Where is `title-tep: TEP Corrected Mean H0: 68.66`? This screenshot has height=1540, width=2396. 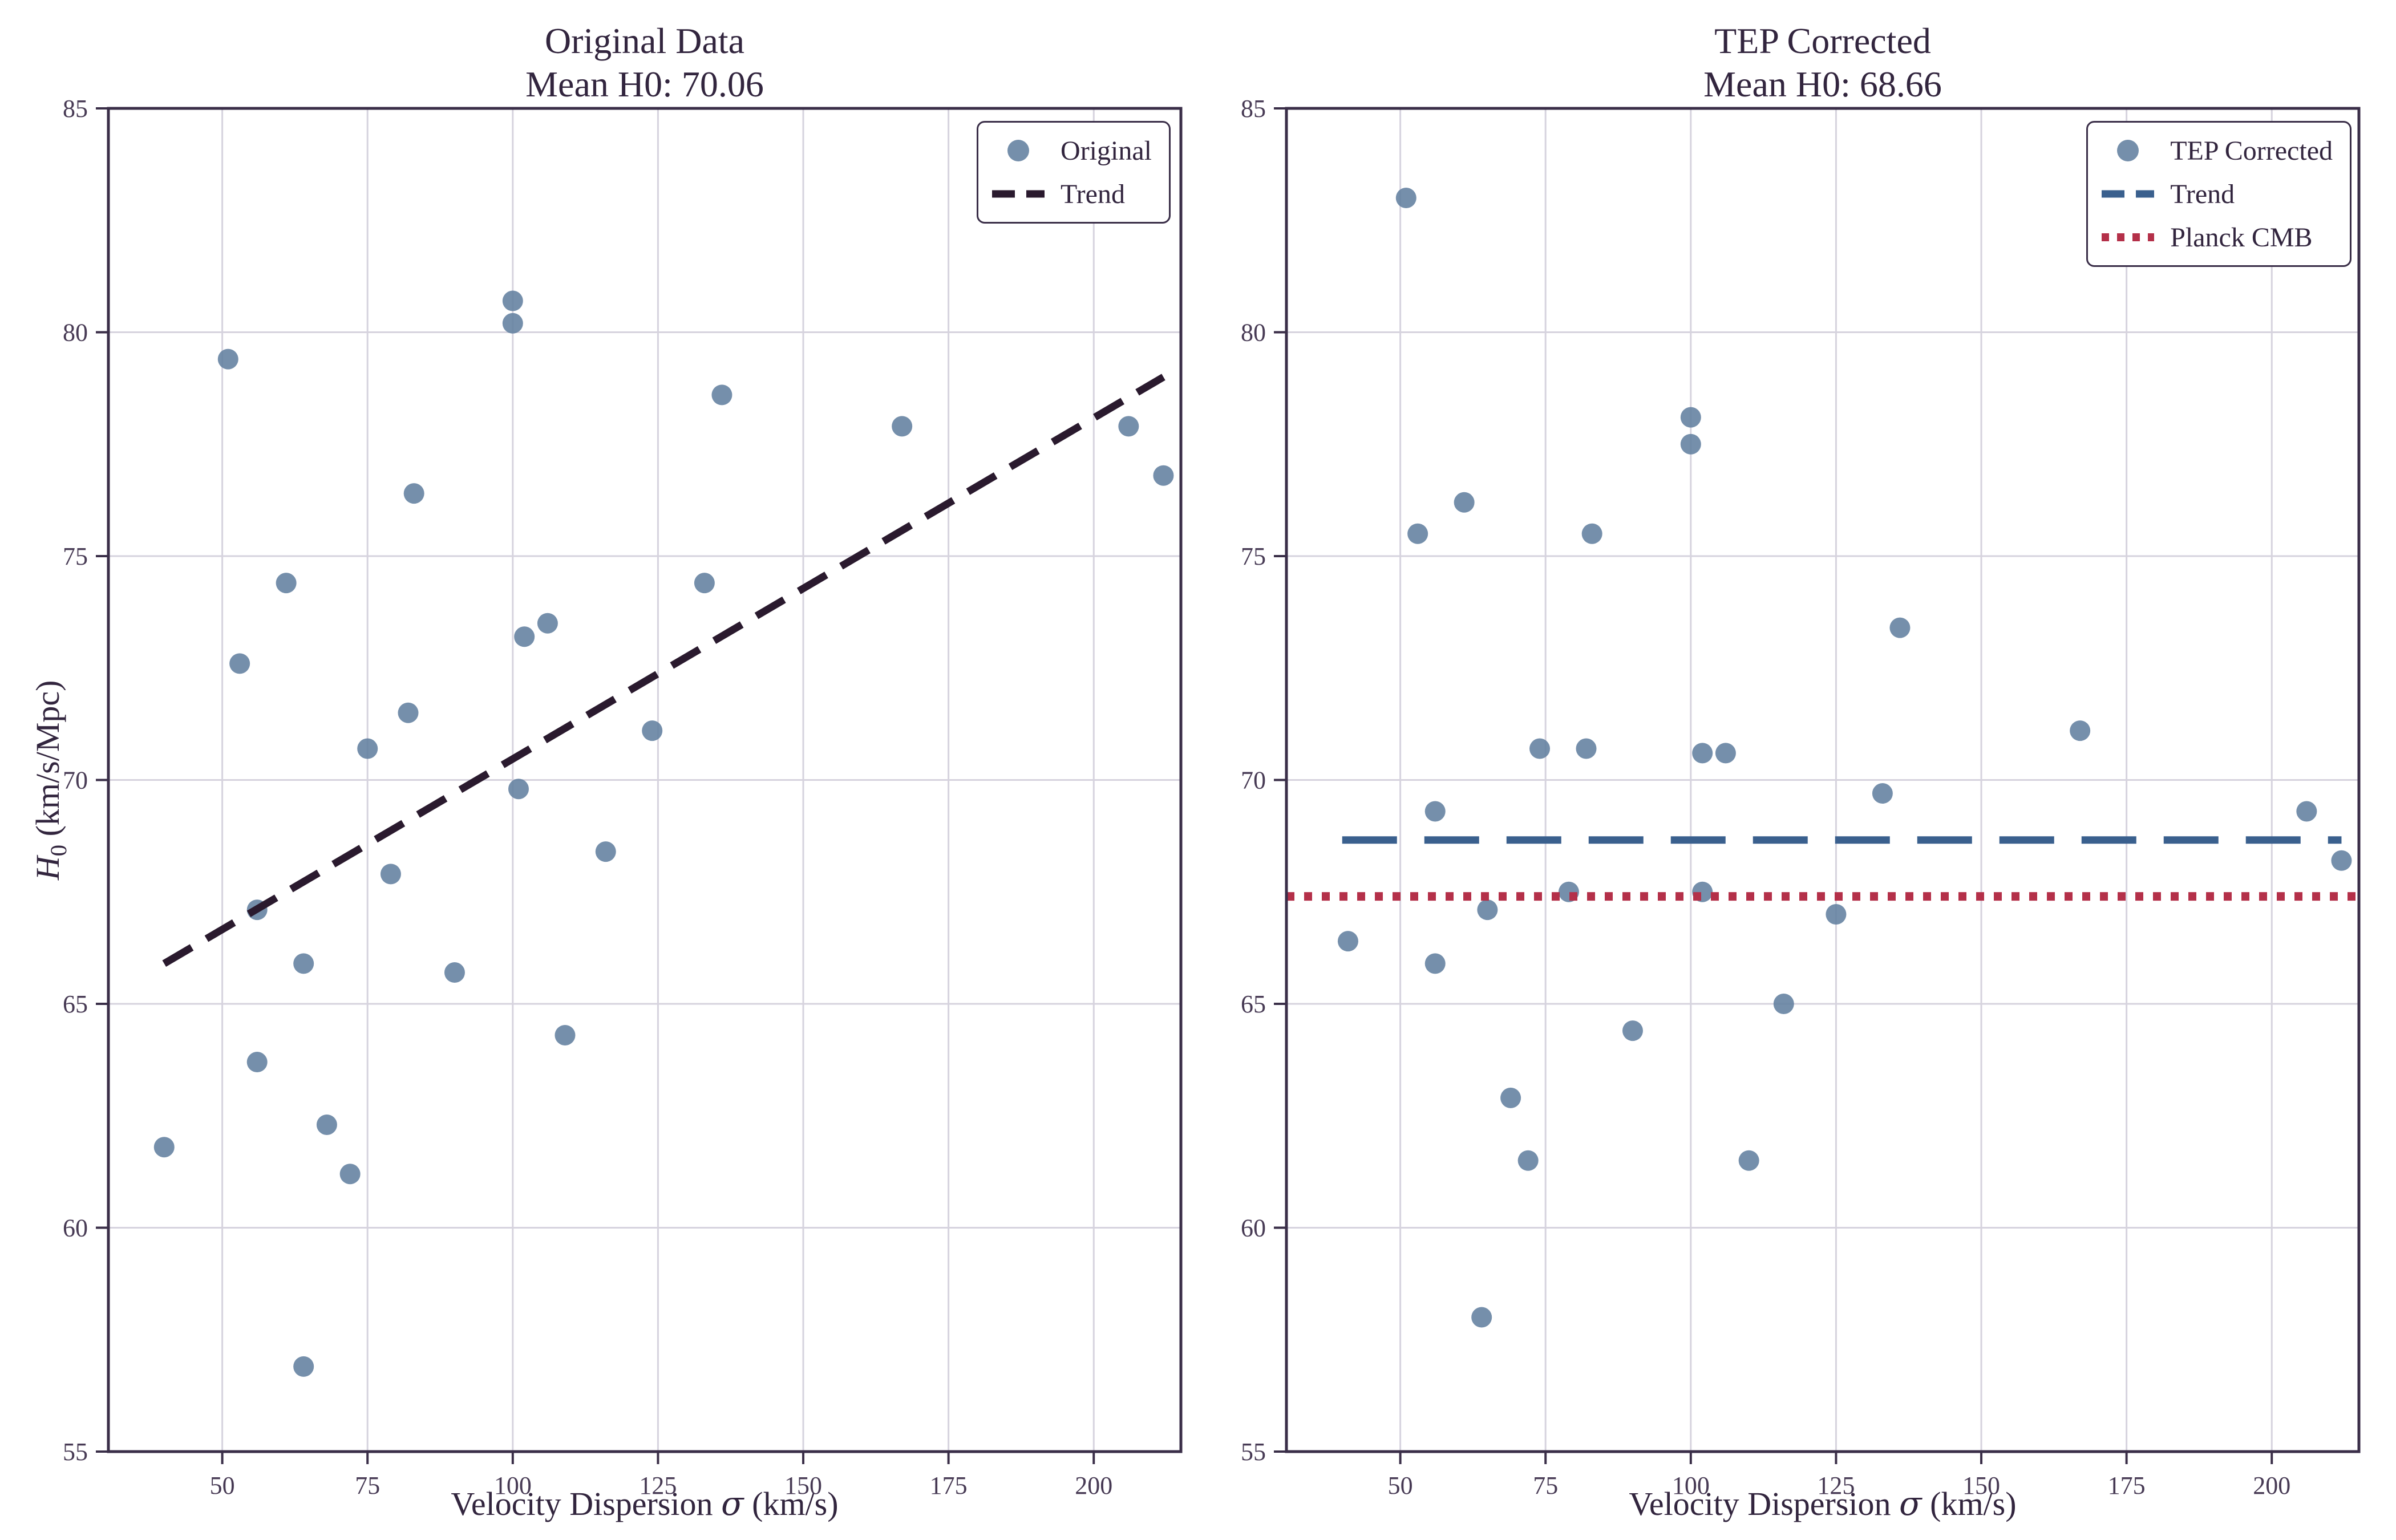
title-tep: TEP Corrected Mean H0: 68.66 is located at coordinates (1822, 63).